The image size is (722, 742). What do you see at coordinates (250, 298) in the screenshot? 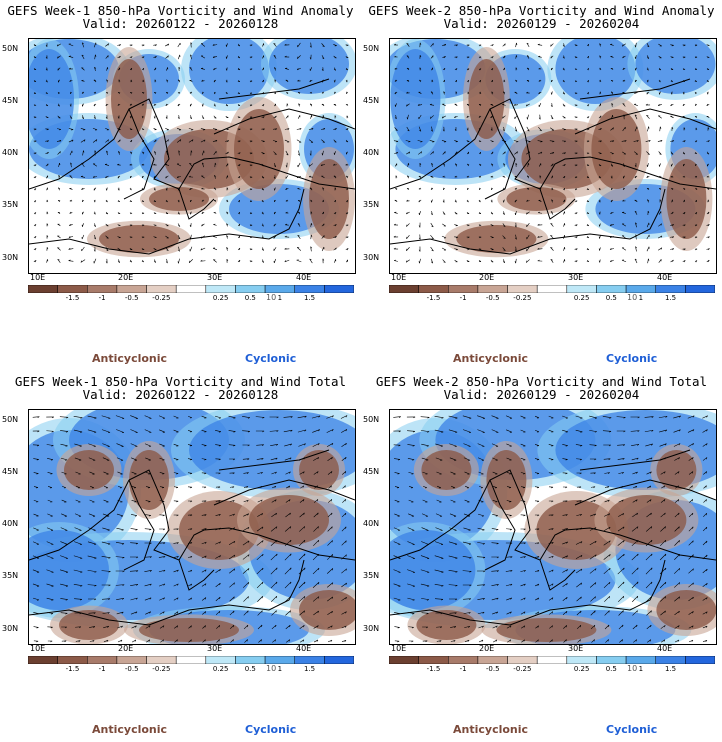
I see `colorbar-tick-label: 0.5` at bounding box center [250, 298].